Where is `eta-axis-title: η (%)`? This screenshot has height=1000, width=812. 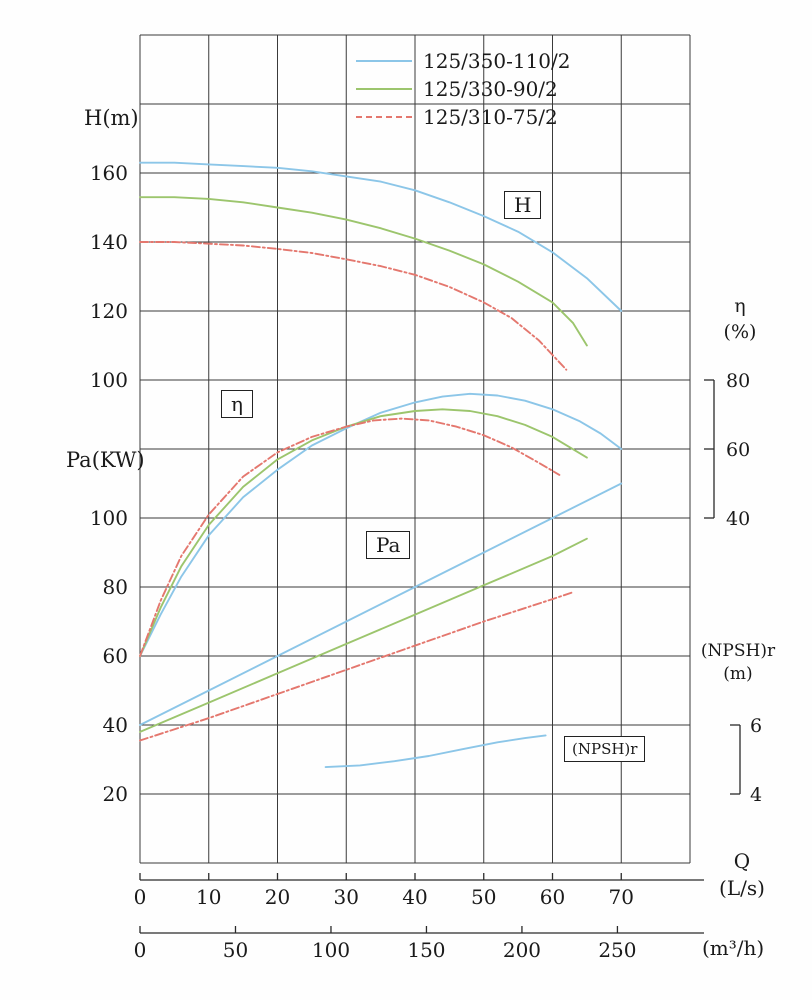
eta-axis-title: η (%) is located at coordinates (740, 319).